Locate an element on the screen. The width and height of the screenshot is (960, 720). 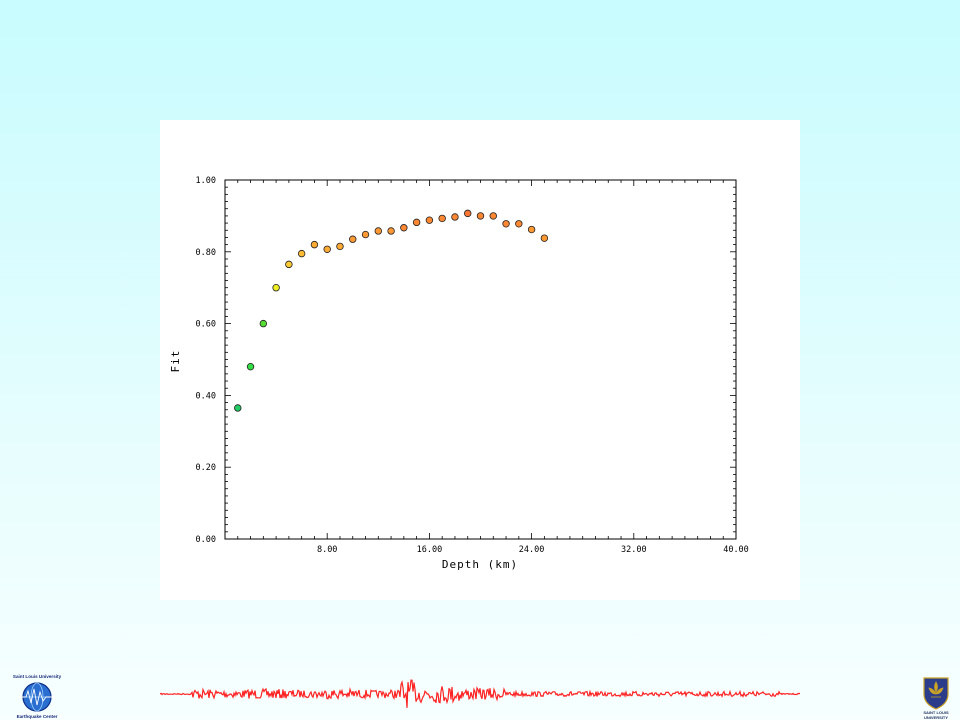
logo-wave-icon is located at coordinates (37, 697).